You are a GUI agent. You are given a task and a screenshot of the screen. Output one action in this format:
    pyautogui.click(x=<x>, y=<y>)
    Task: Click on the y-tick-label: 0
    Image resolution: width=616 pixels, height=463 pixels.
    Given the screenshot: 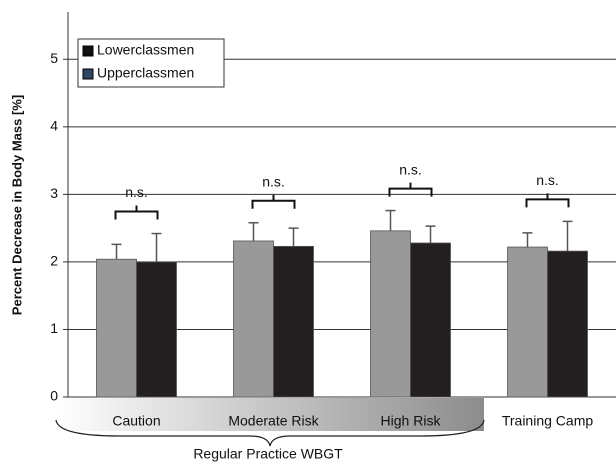 What is the action you would take?
    pyautogui.click(x=54, y=396)
    